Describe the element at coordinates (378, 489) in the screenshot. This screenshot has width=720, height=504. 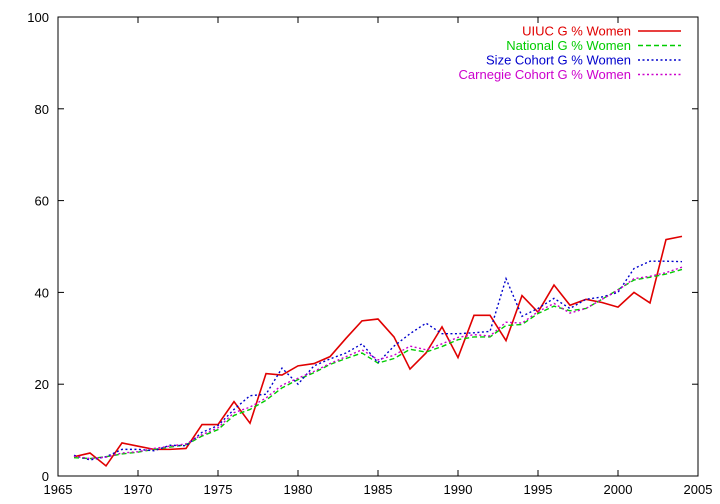
I see `x-tick-label: 1985` at that location.